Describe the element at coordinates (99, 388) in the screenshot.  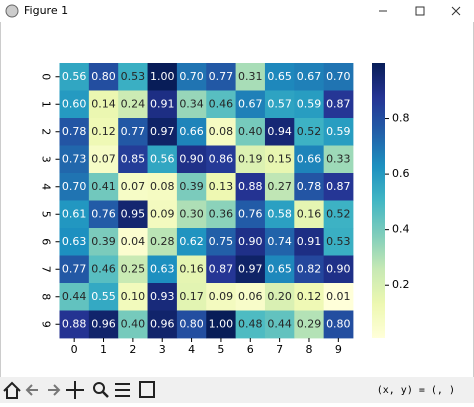
I see `zoom-button` at that location.